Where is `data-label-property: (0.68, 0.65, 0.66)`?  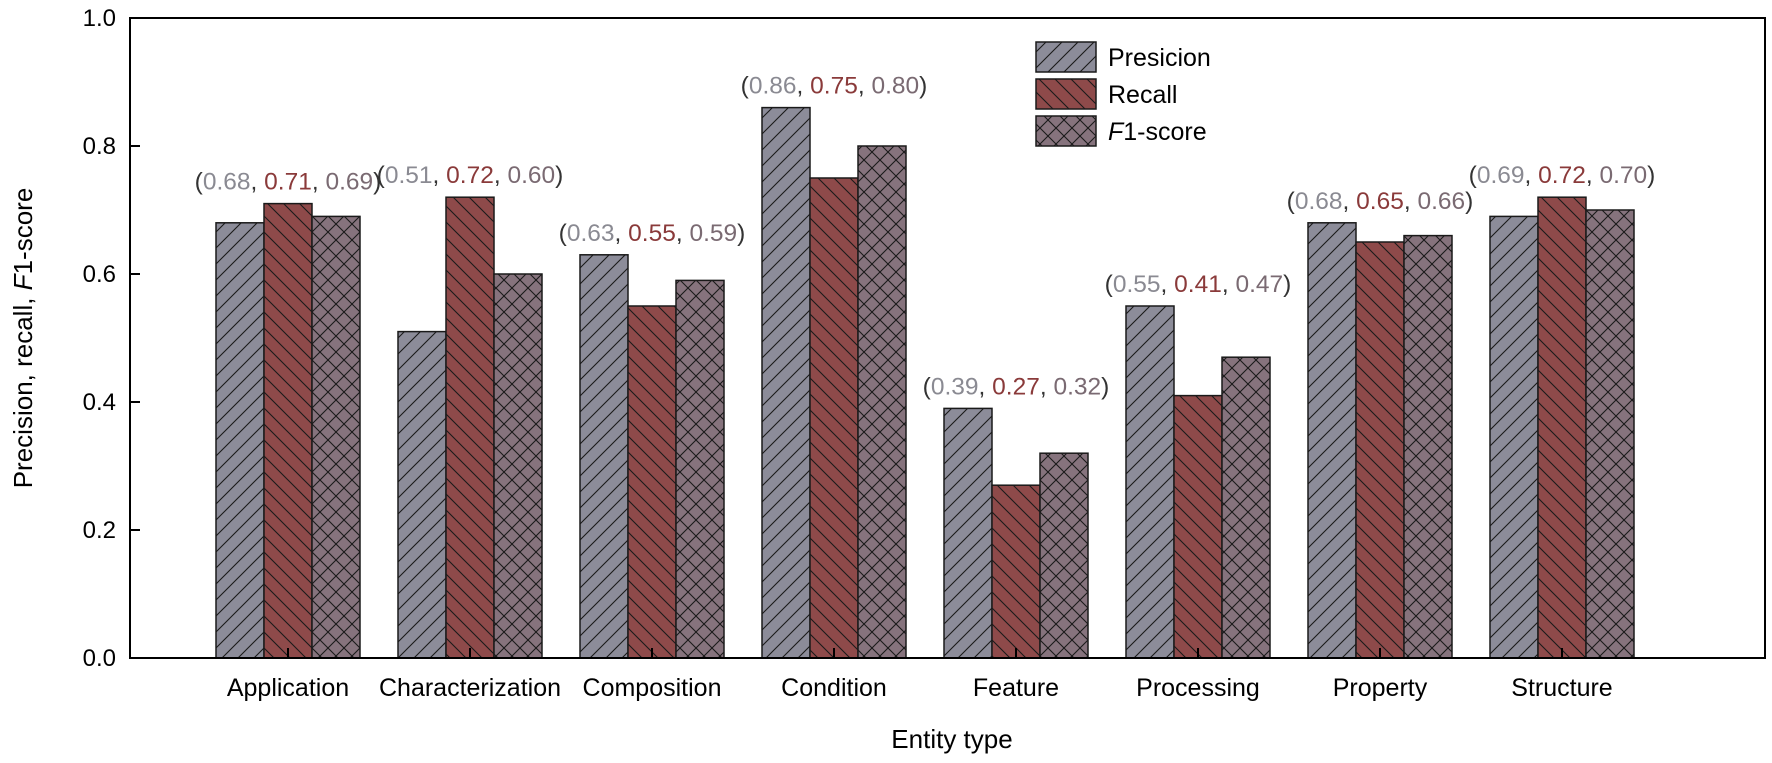
data-label-property: (0.68, 0.65, 0.66) is located at coordinates (1380, 201).